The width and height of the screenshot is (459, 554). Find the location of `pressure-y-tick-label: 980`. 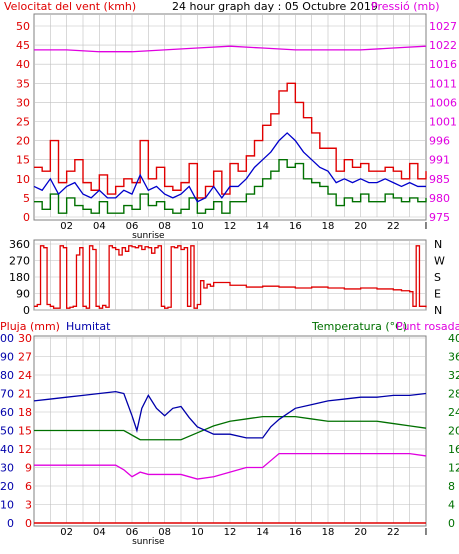

pressure-y-tick-label: 980 is located at coordinates (439, 198).